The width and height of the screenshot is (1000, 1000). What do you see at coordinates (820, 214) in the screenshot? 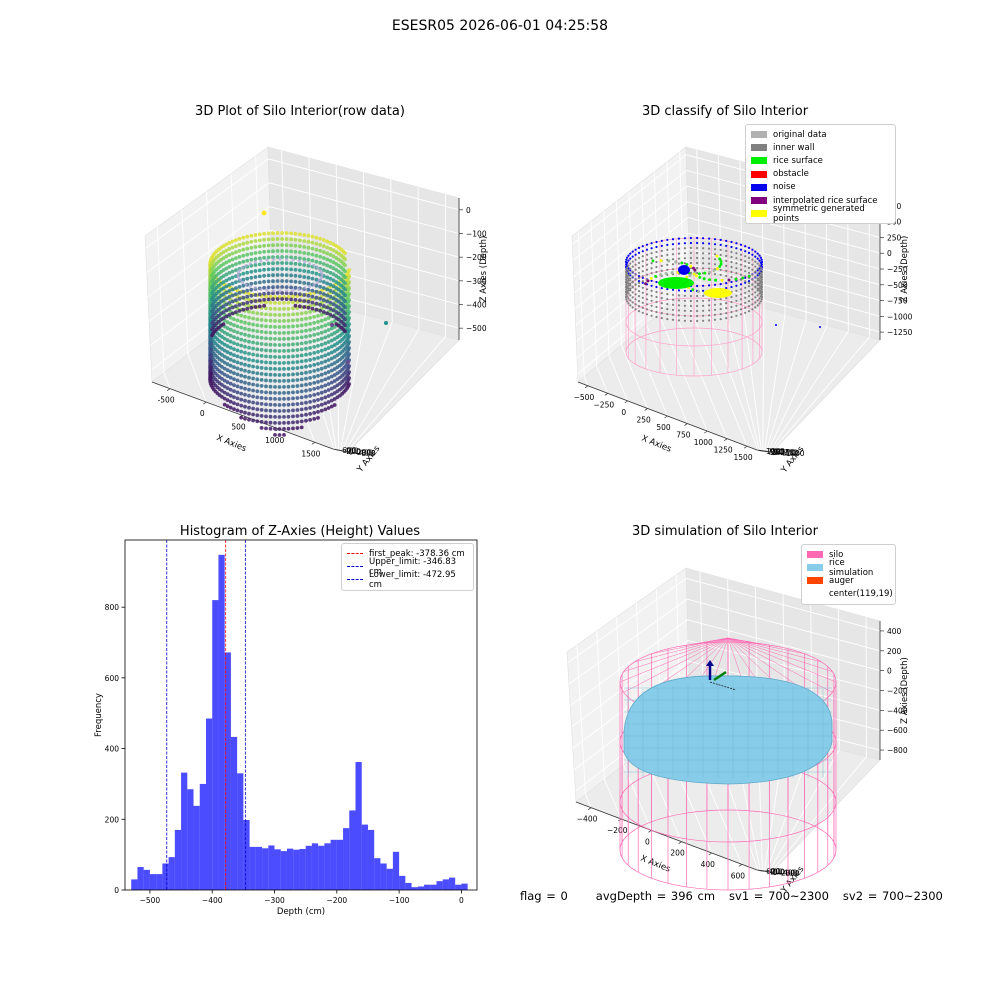
I see `legend-entry: symmetric generated points` at bounding box center [820, 214].